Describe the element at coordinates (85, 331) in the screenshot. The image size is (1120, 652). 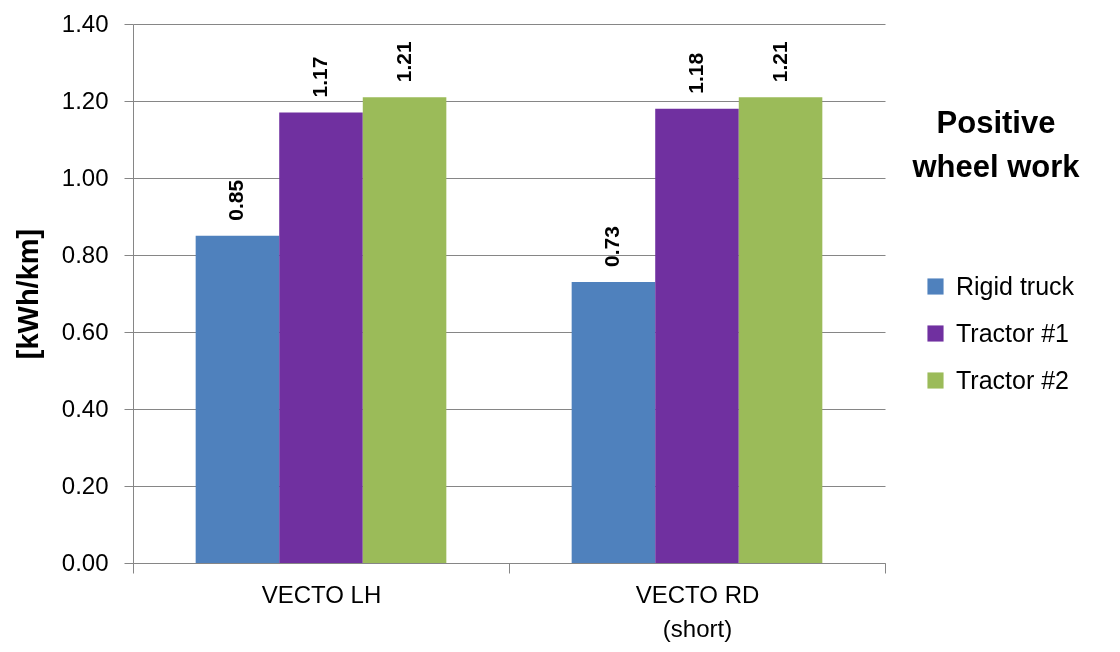
I see `y-tick-label: 0.60` at that location.